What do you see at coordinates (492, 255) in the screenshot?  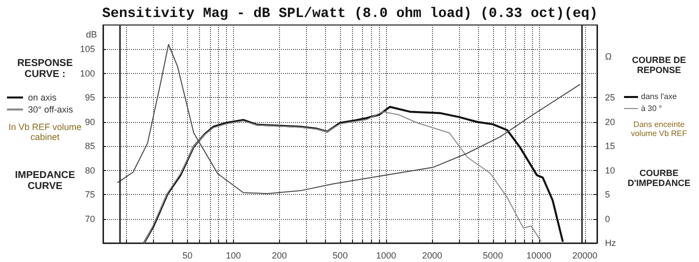 I see `x-tick-label: 5000` at bounding box center [492, 255].